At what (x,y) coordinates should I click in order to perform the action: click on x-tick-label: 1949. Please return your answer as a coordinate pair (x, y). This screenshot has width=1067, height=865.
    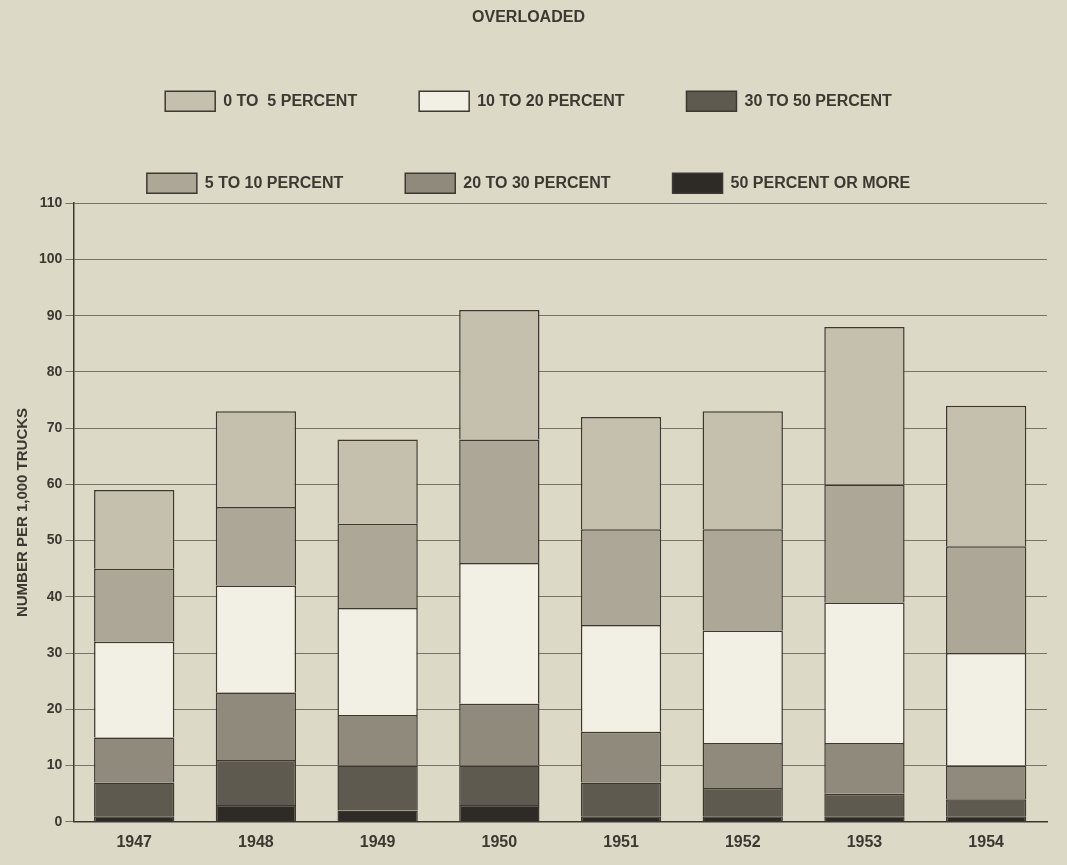
    Looking at the image, I should click on (377, 841).